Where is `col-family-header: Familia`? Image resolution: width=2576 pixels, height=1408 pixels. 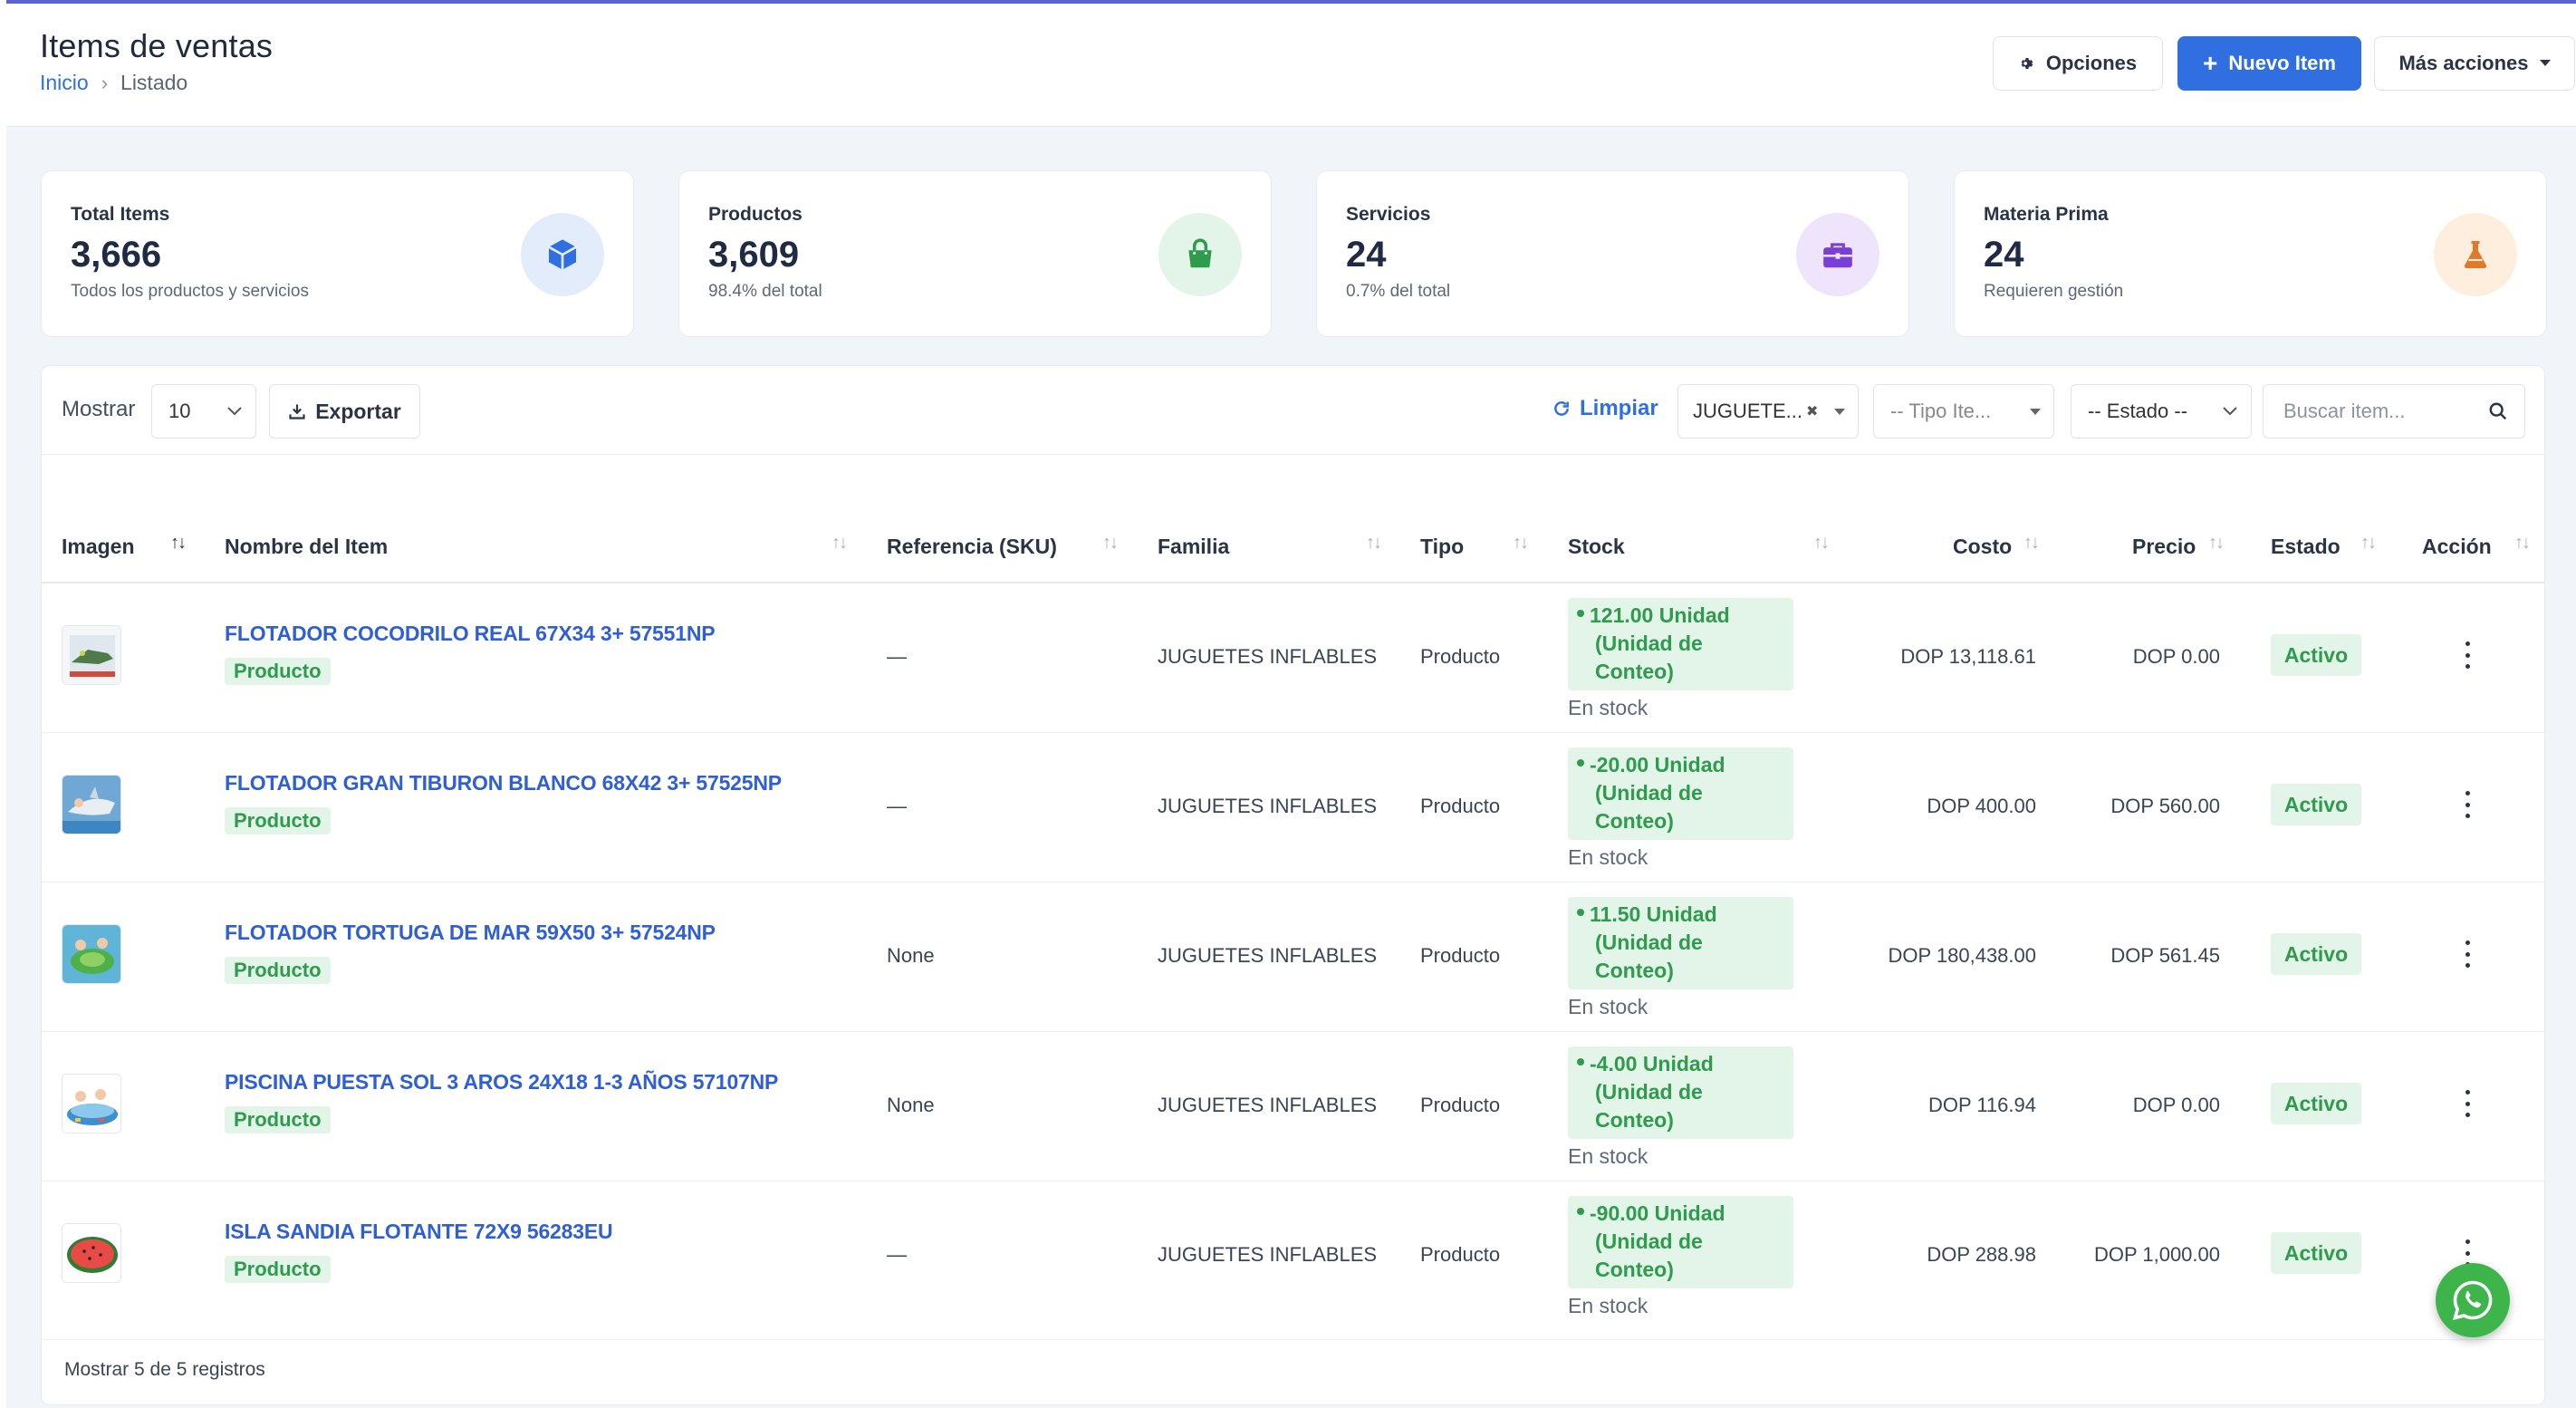 col-family-header: Familia is located at coordinates (1194, 546).